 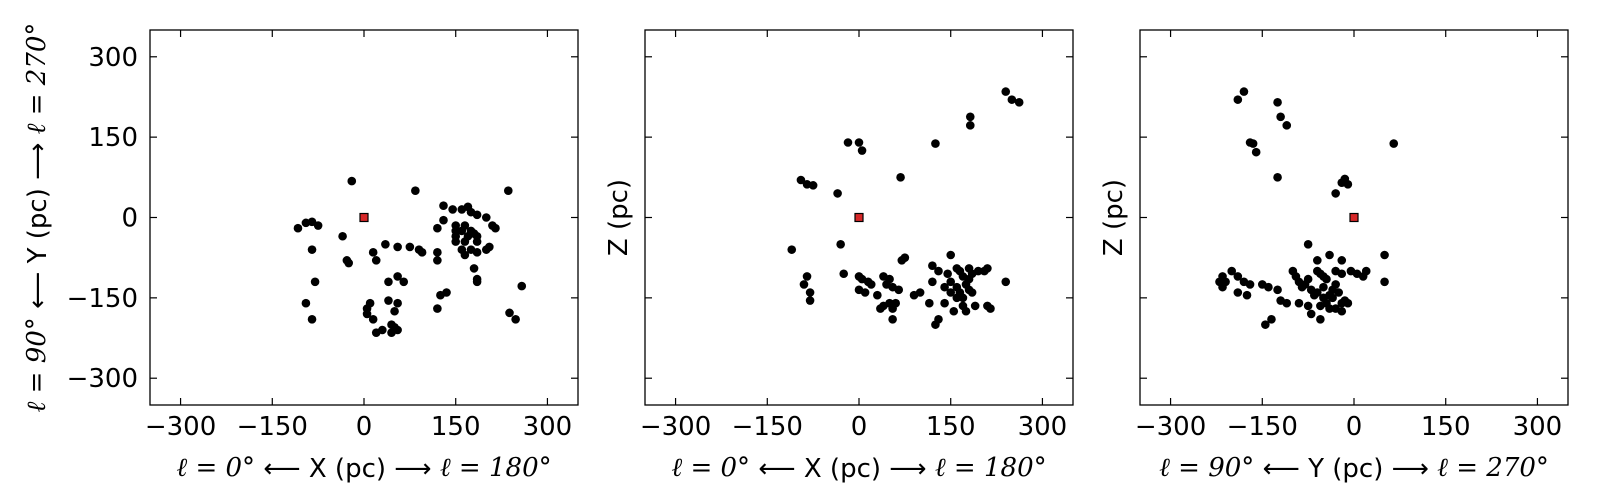 I want to click on x-axis-label-right: ℓ = 270°, so click(x=1489, y=468).